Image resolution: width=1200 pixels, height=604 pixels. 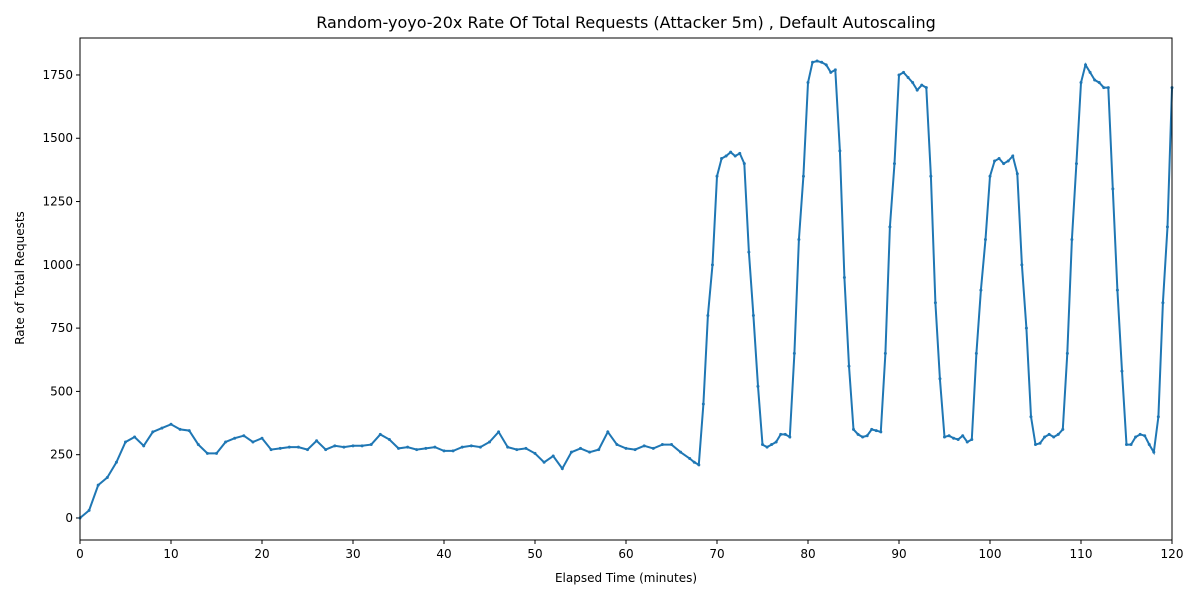 I want to click on y-tick-label: 0, so click(x=69, y=518).